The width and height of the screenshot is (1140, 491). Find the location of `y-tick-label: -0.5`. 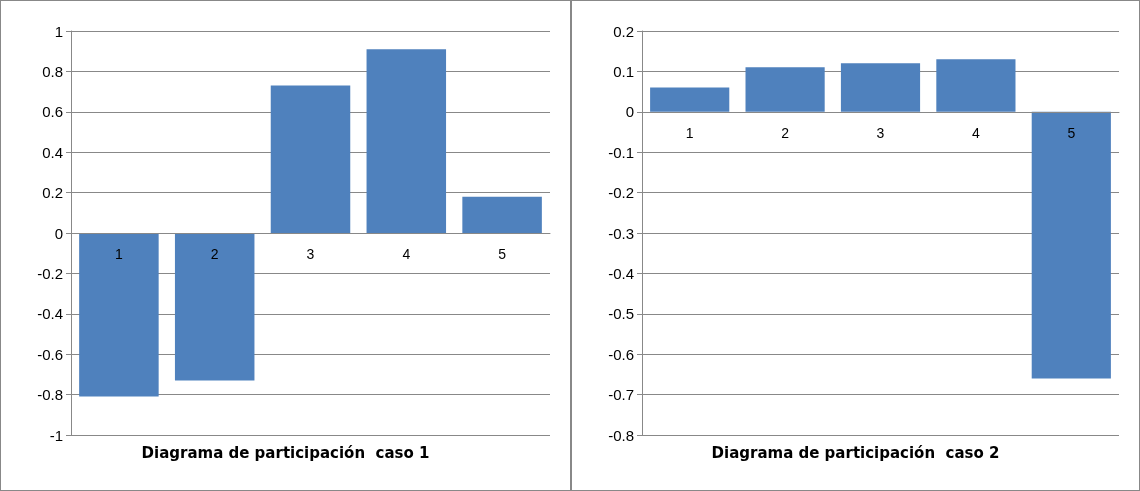

y-tick-label: -0.5 is located at coordinates (621, 314).